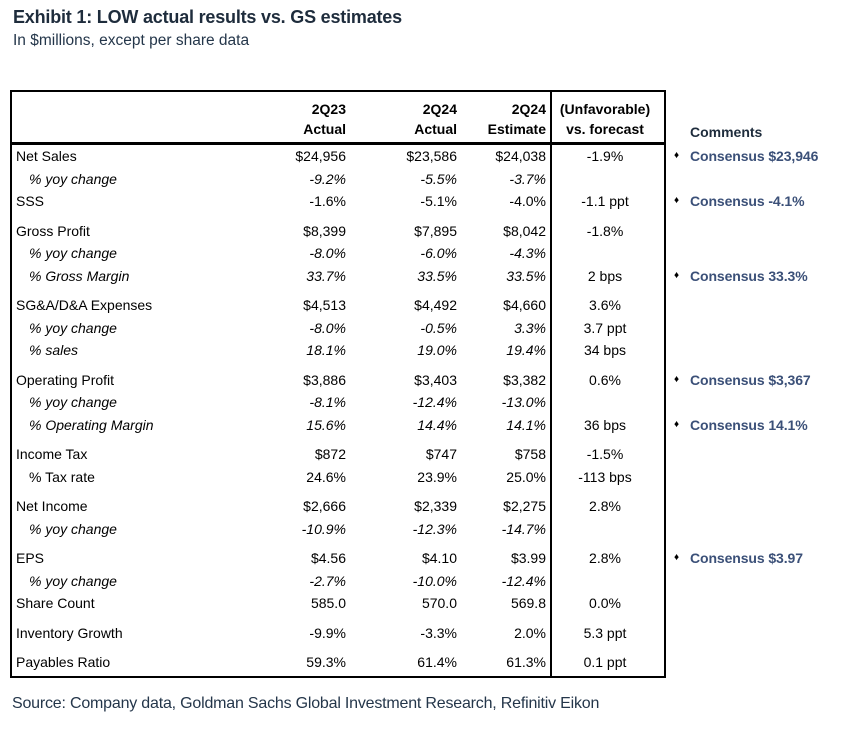 This screenshot has width=848, height=730. I want to click on comment-text: Consensus 14.1%, so click(749, 424).